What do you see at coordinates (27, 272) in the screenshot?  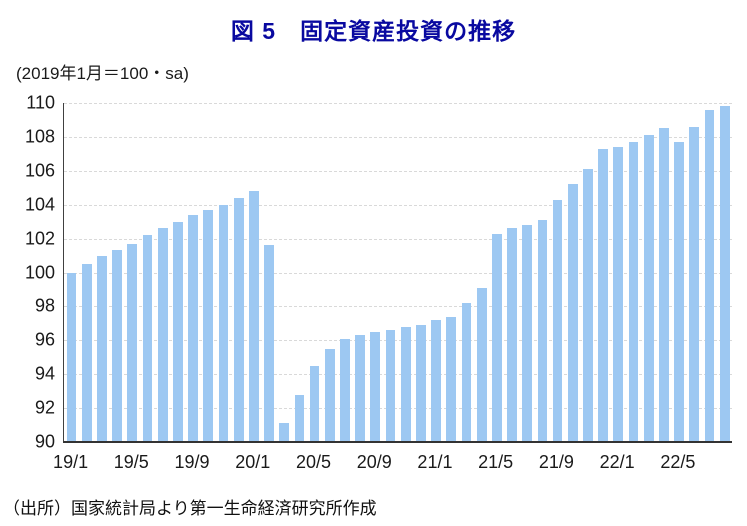 I see `y-axis-tick-labels: 90 92 94 96 98 100 102 104 106 108 110` at bounding box center [27, 272].